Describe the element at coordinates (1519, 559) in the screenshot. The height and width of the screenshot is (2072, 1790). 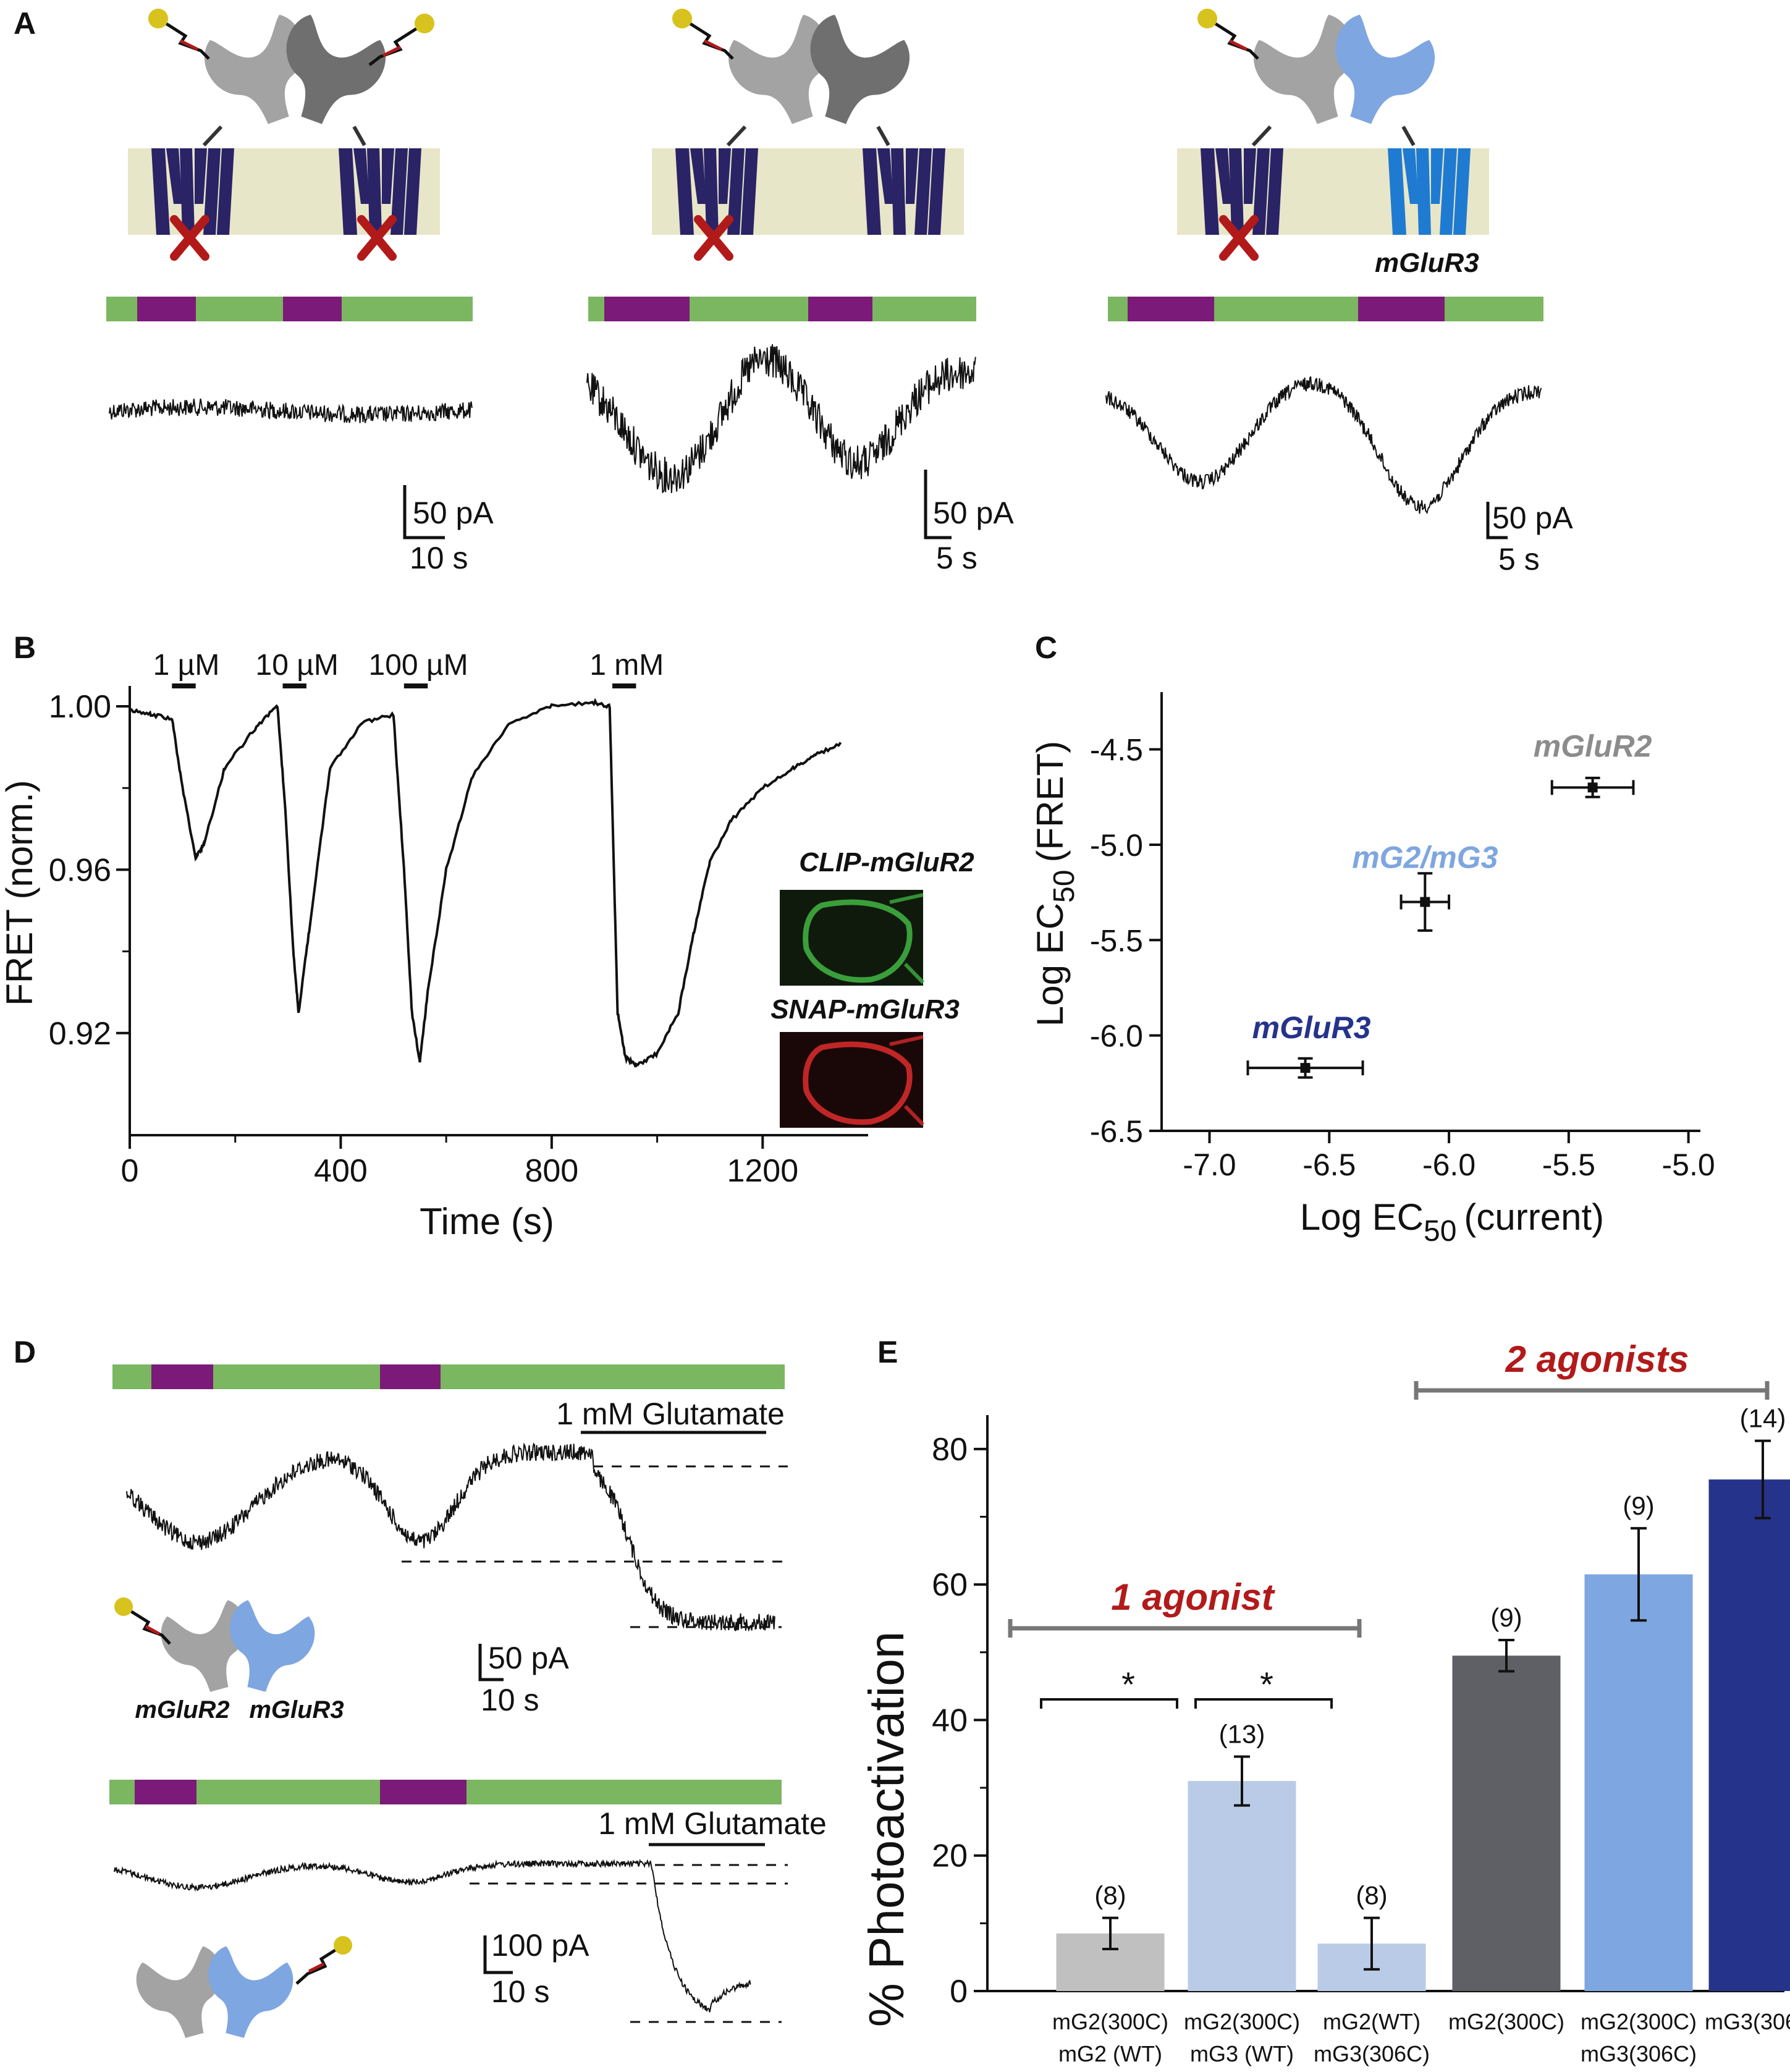
I see `scalebar-time-label: 5 s` at that location.